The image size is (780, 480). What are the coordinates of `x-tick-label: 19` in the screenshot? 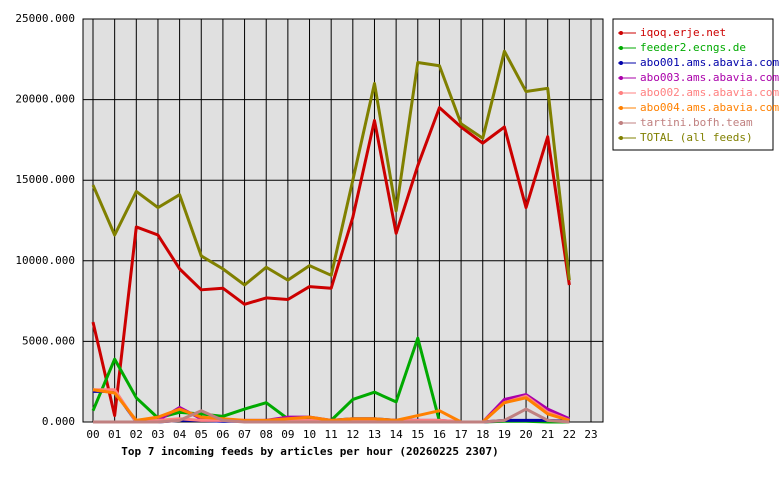 It's located at (504, 434).